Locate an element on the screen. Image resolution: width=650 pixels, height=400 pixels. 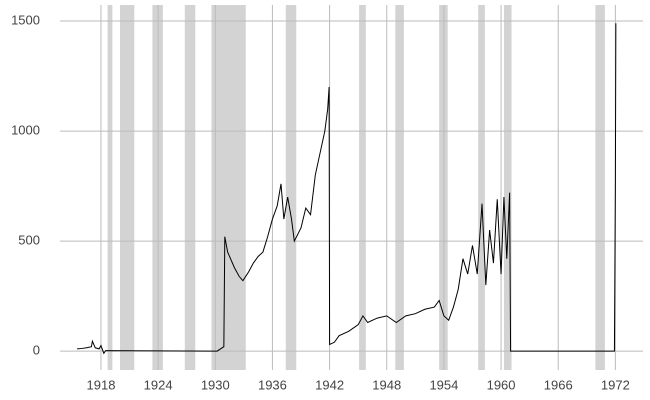
x-tick-label: 1966 is located at coordinates (558, 384).